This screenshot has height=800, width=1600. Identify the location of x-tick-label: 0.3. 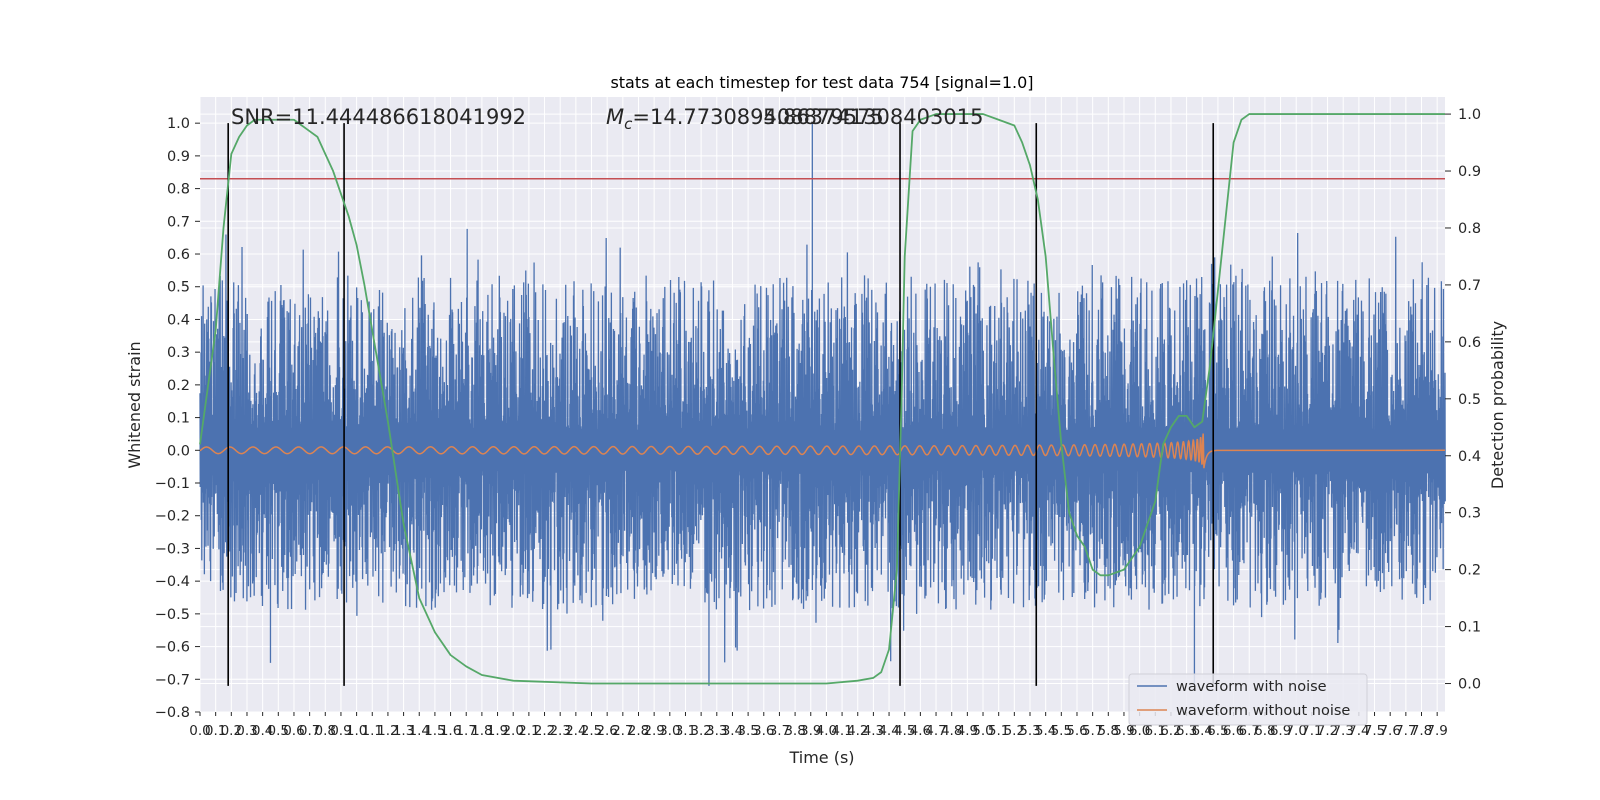
(246, 731).